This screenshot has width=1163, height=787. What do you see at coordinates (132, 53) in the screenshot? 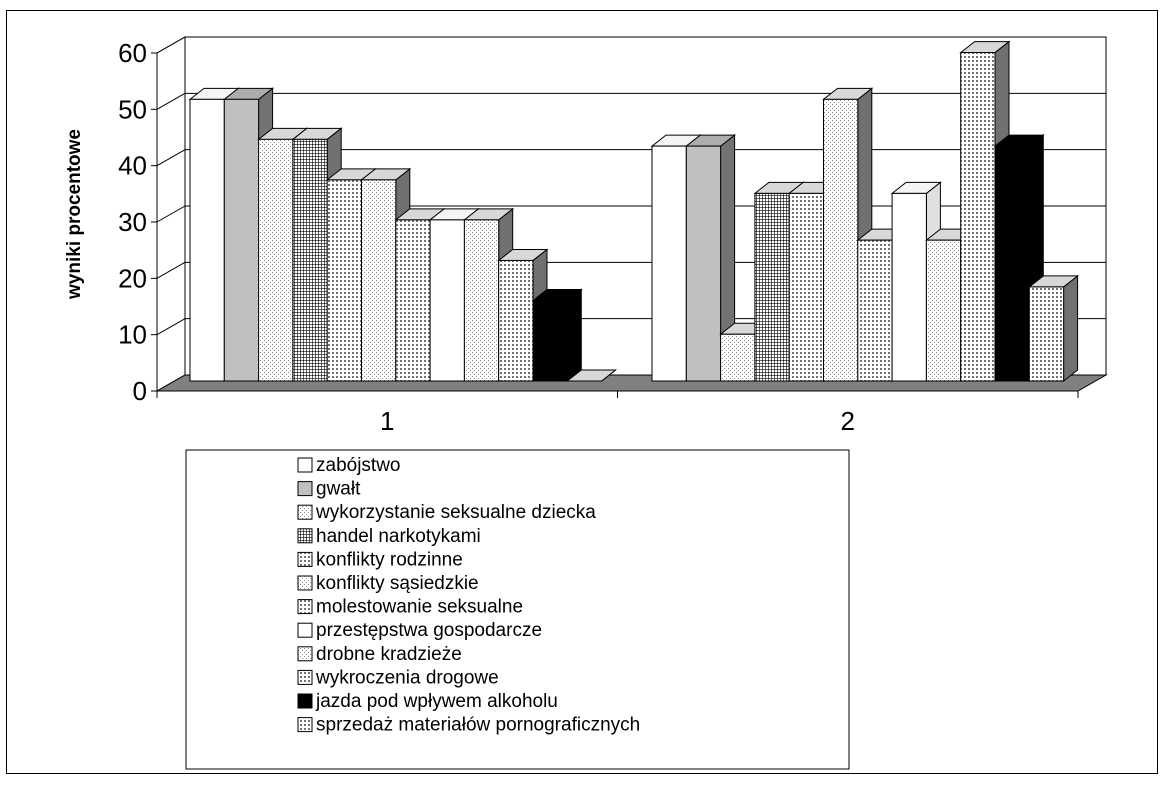
I see `y-tick-label: 60` at bounding box center [132, 53].